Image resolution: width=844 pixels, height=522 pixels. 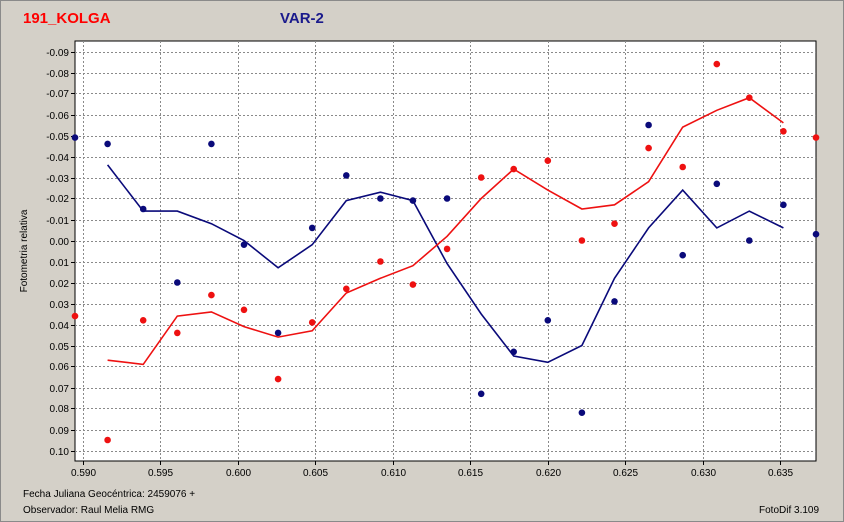 I want to click on x-tick-label: 0.620, so click(x=548, y=473).